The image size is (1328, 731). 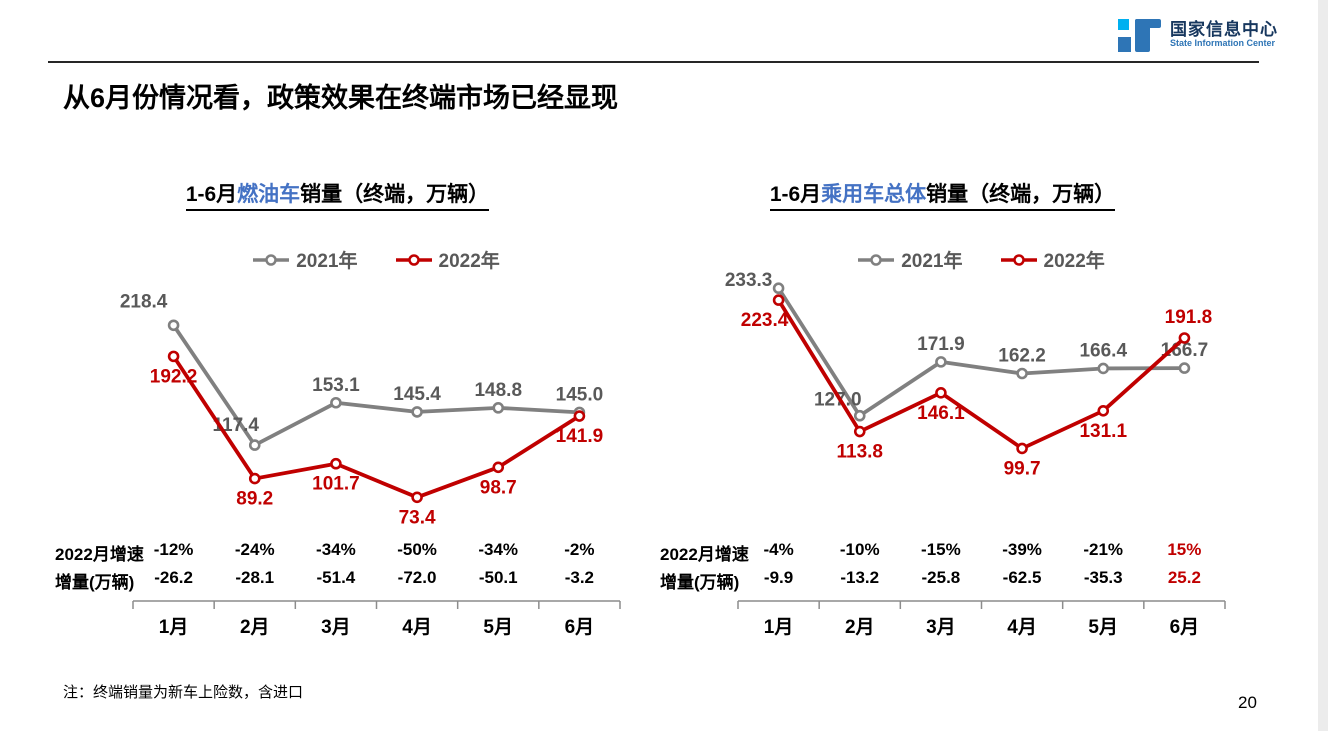 I want to click on chart-title-highlight: 燃油车, so click(x=269, y=194).